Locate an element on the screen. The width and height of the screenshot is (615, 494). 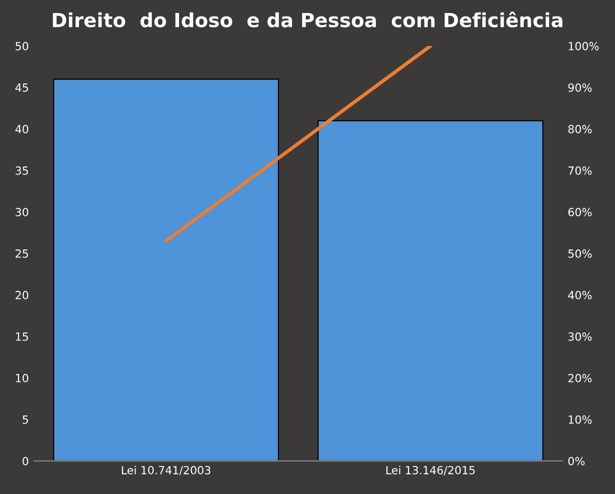
y2-tick-label: 0% is located at coordinates (576, 461).